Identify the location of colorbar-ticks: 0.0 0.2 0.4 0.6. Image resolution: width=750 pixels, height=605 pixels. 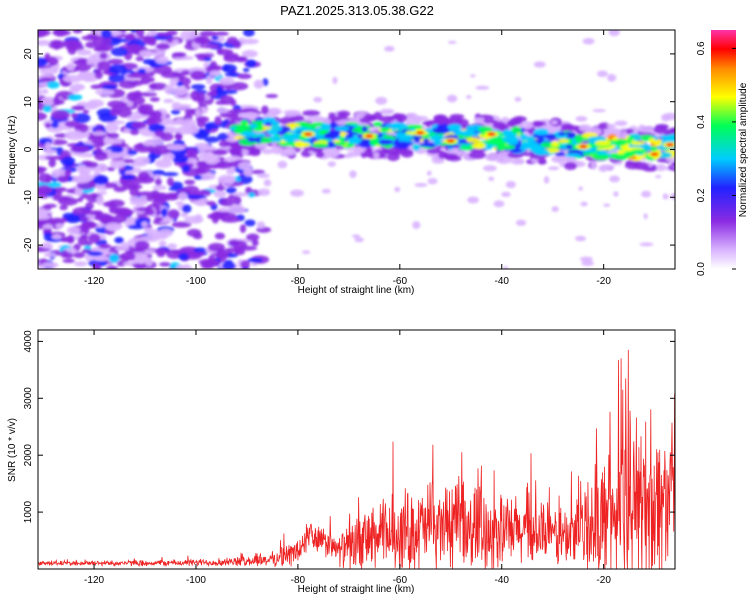
(716, 158).